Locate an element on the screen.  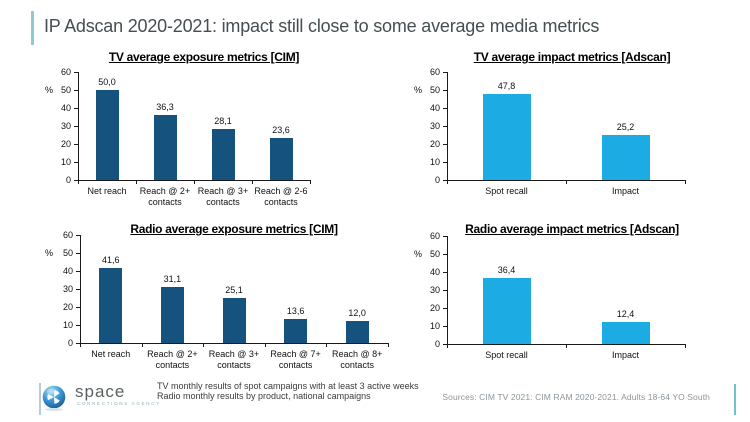
chart-title-tv-impact: TV average impact metrics [Adscan] is located at coordinates (572, 57).